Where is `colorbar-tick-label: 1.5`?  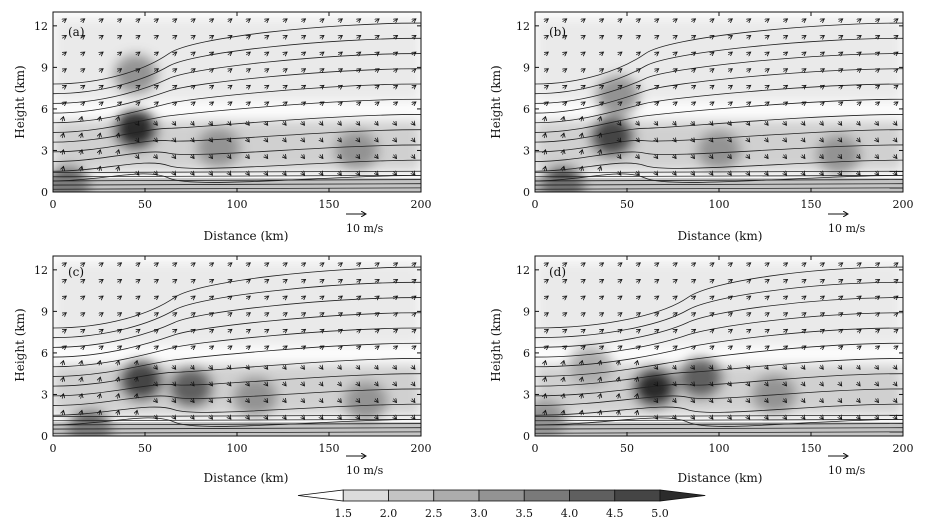
colorbar-tick-label: 1.5 is located at coordinates (344, 513).